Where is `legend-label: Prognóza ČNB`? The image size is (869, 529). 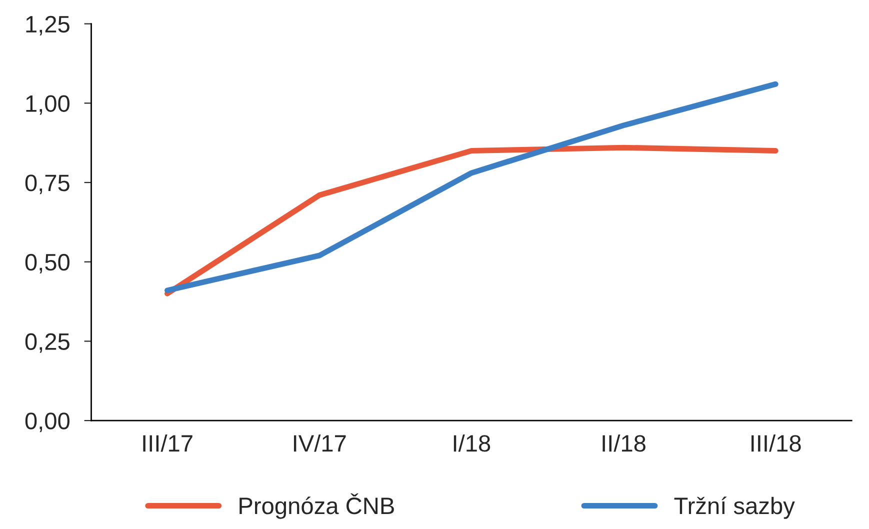
legend-label: Prognóza ČNB is located at coordinates (317, 506).